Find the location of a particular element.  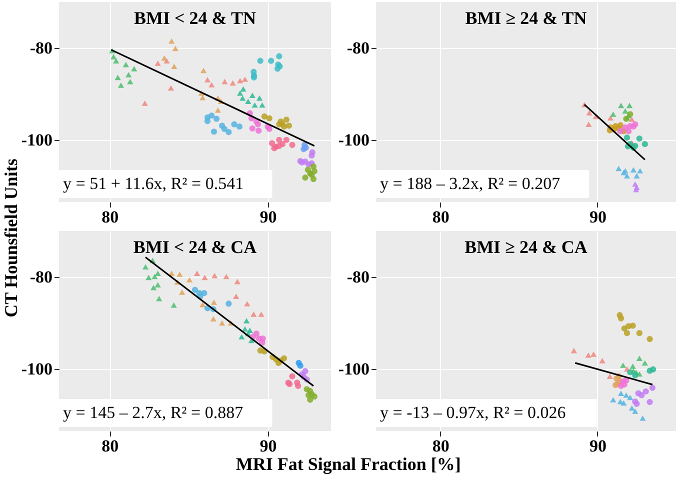

annotation: y = 188 – 3.2x, R² = 0.207 is located at coordinates (470, 183).